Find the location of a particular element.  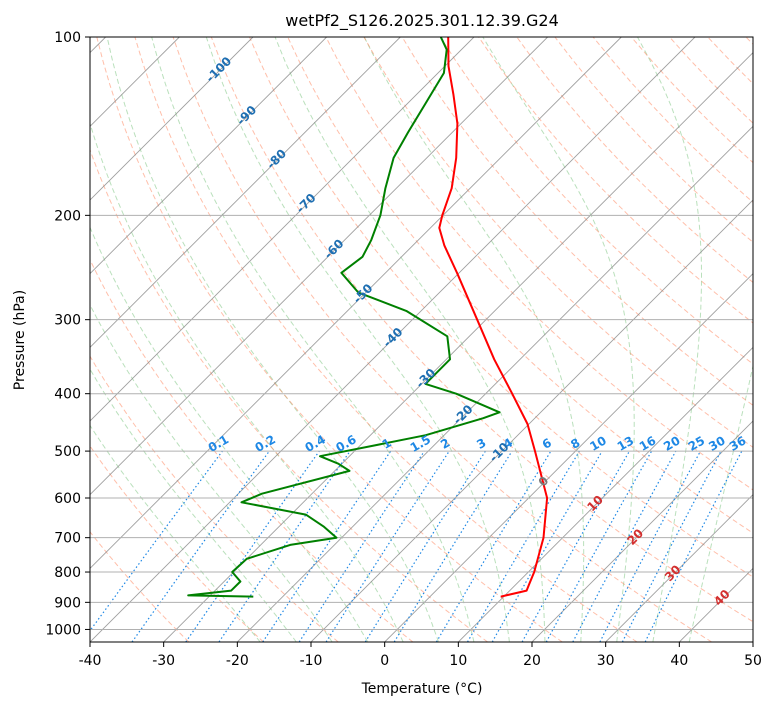

temperature-line is located at coordinates (493, 317).